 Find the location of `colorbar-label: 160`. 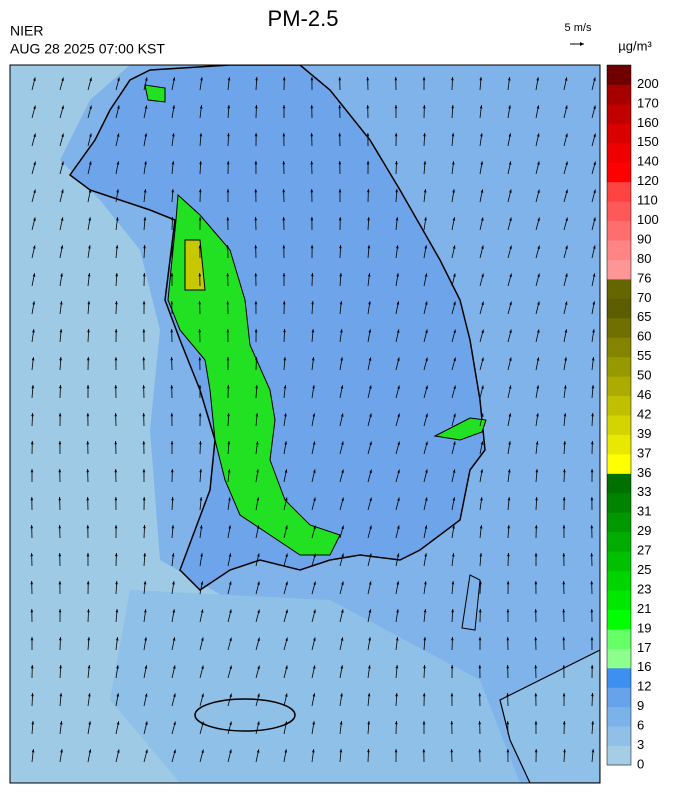

colorbar-label: 160 is located at coordinates (648, 122).